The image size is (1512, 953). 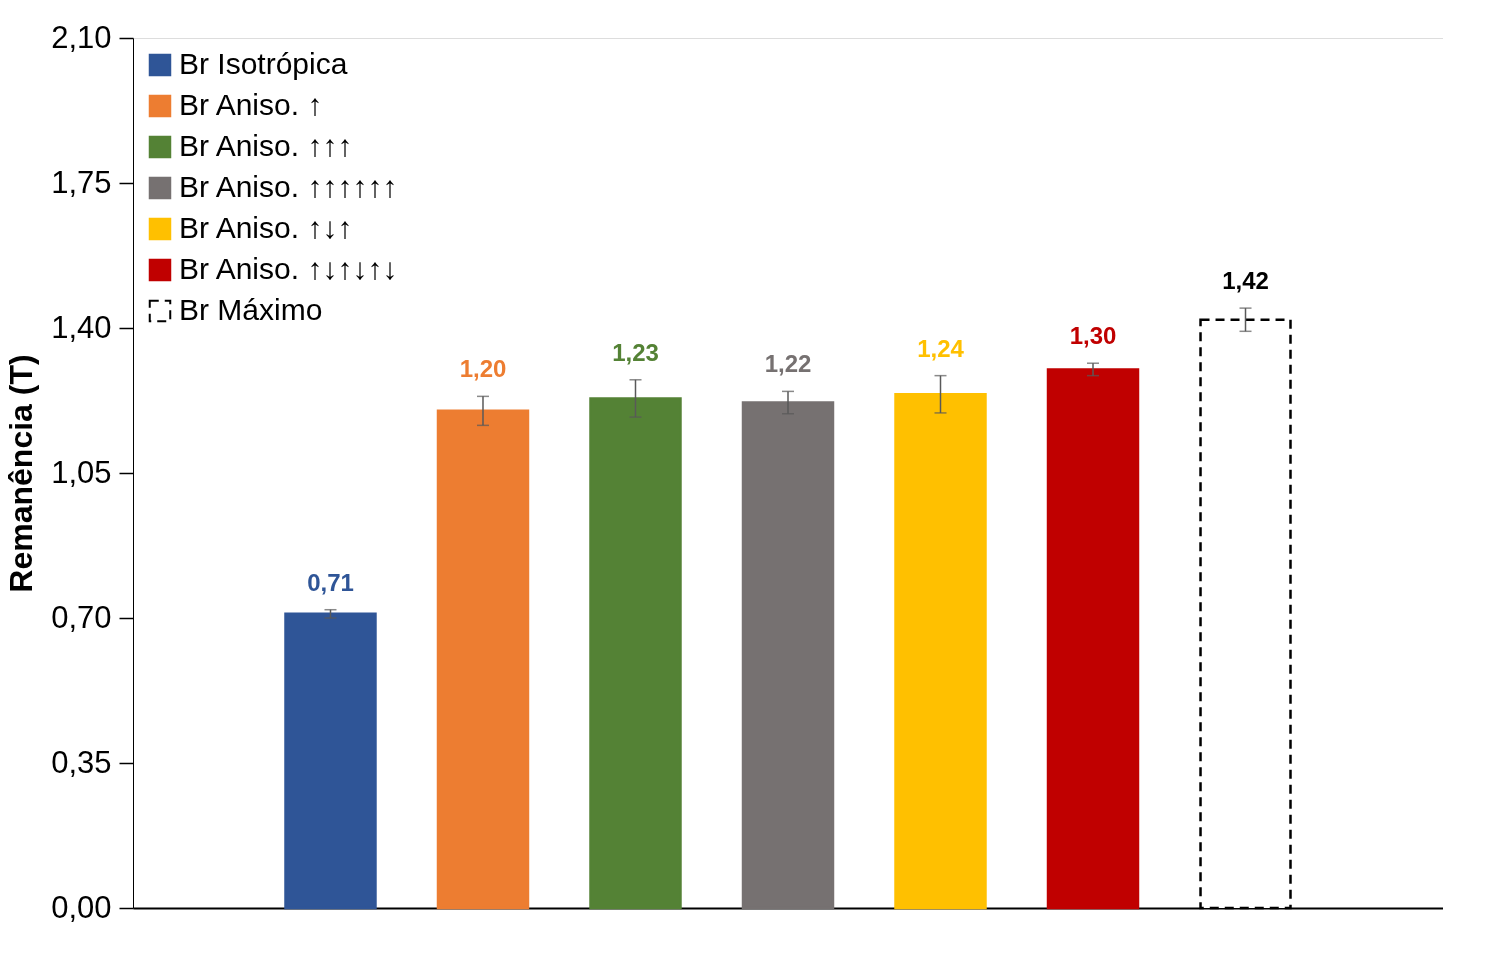 I want to click on legend-label: Br Aniso. ↑↑↑↑↑↑, so click(x=288, y=186).